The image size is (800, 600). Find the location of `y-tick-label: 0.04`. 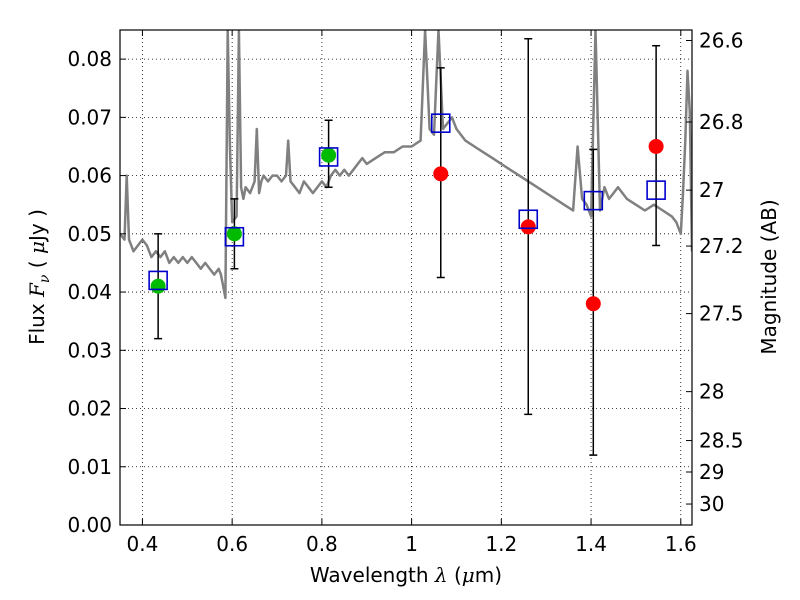

y-tick-label: 0.04 is located at coordinates (89, 292).